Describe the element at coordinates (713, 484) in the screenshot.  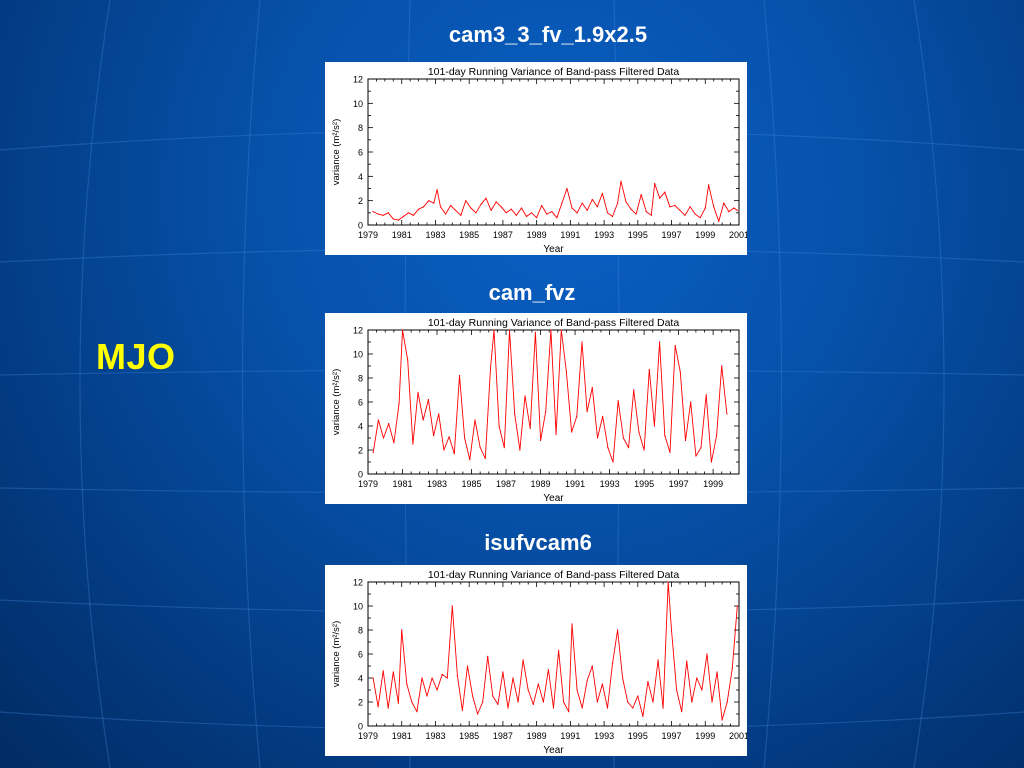
I see `x-tick-label: 1999` at that location.